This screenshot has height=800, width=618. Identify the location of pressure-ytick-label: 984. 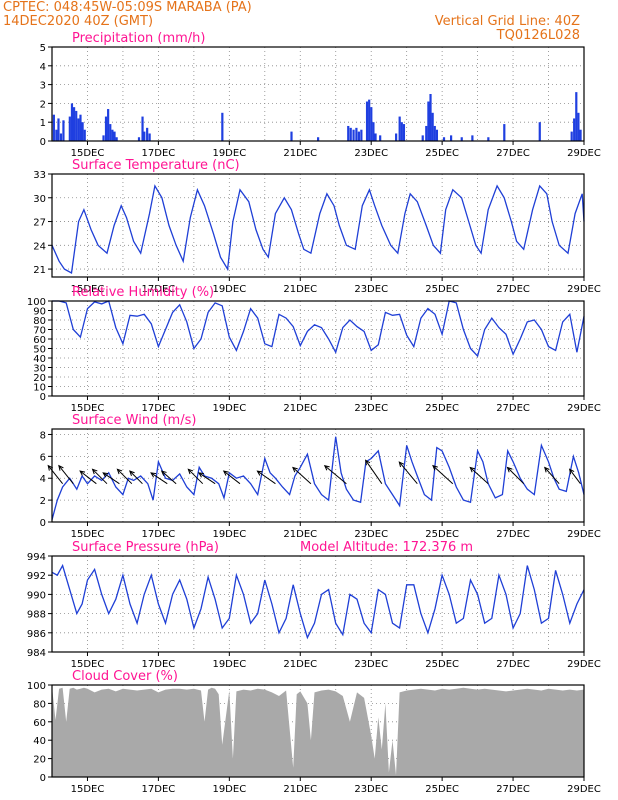
(36, 653).